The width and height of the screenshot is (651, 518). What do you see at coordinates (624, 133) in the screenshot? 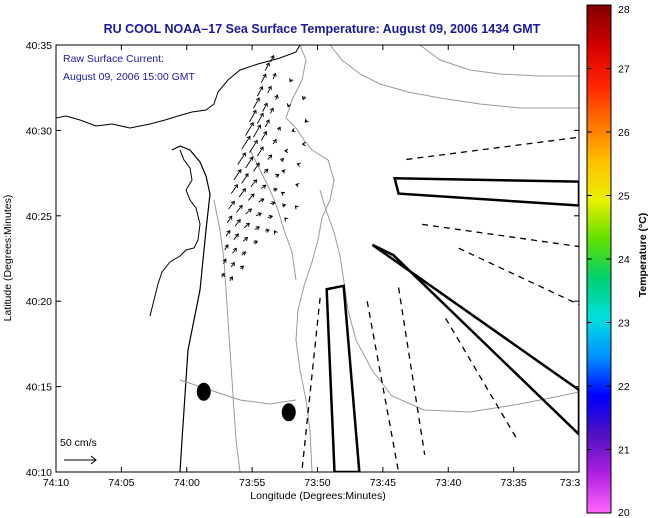
I see `colorbar-tick-label: 26` at bounding box center [624, 133].